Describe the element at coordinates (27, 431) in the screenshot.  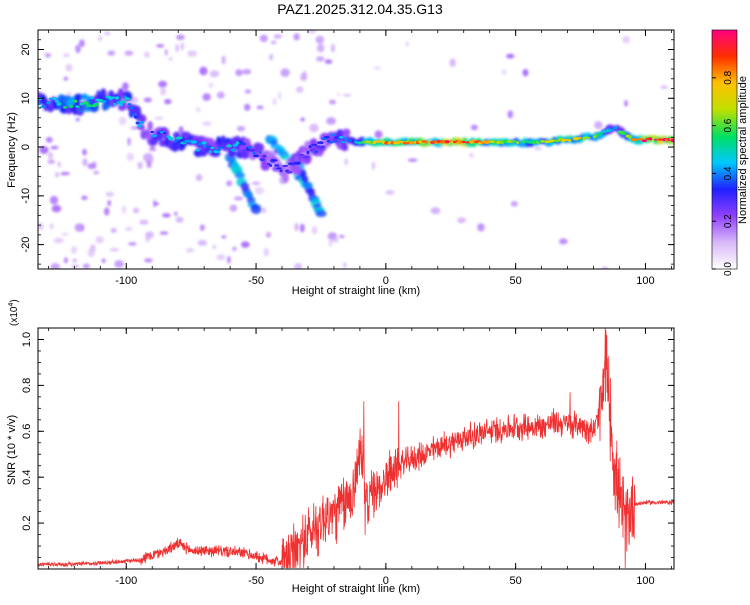
I see `y-tick-label: 0.6` at that location.